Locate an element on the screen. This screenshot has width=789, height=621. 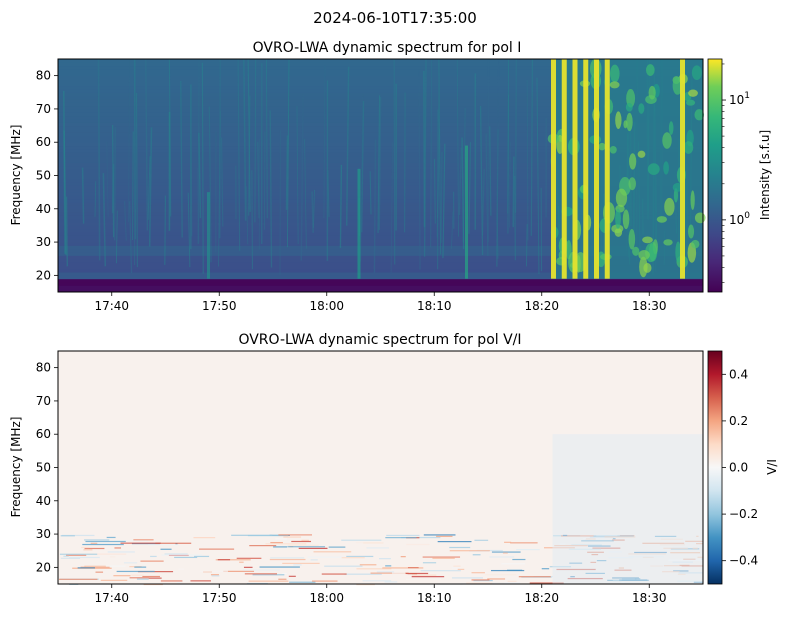
pol-vi-colorbar-axis: −0.4−0.20.00.20.4 is located at coordinates (740, 467).